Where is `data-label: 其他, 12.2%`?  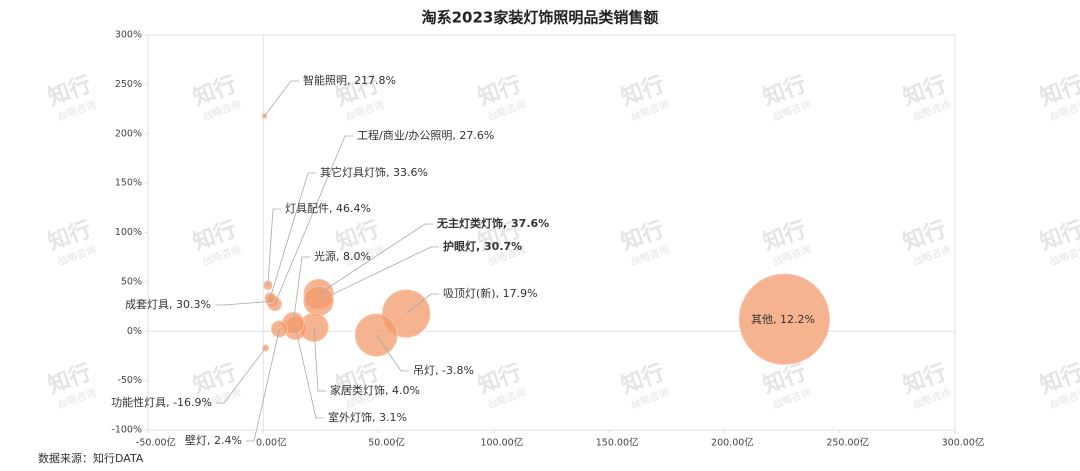
data-label: 其他, 12.2% is located at coordinates (783, 319).